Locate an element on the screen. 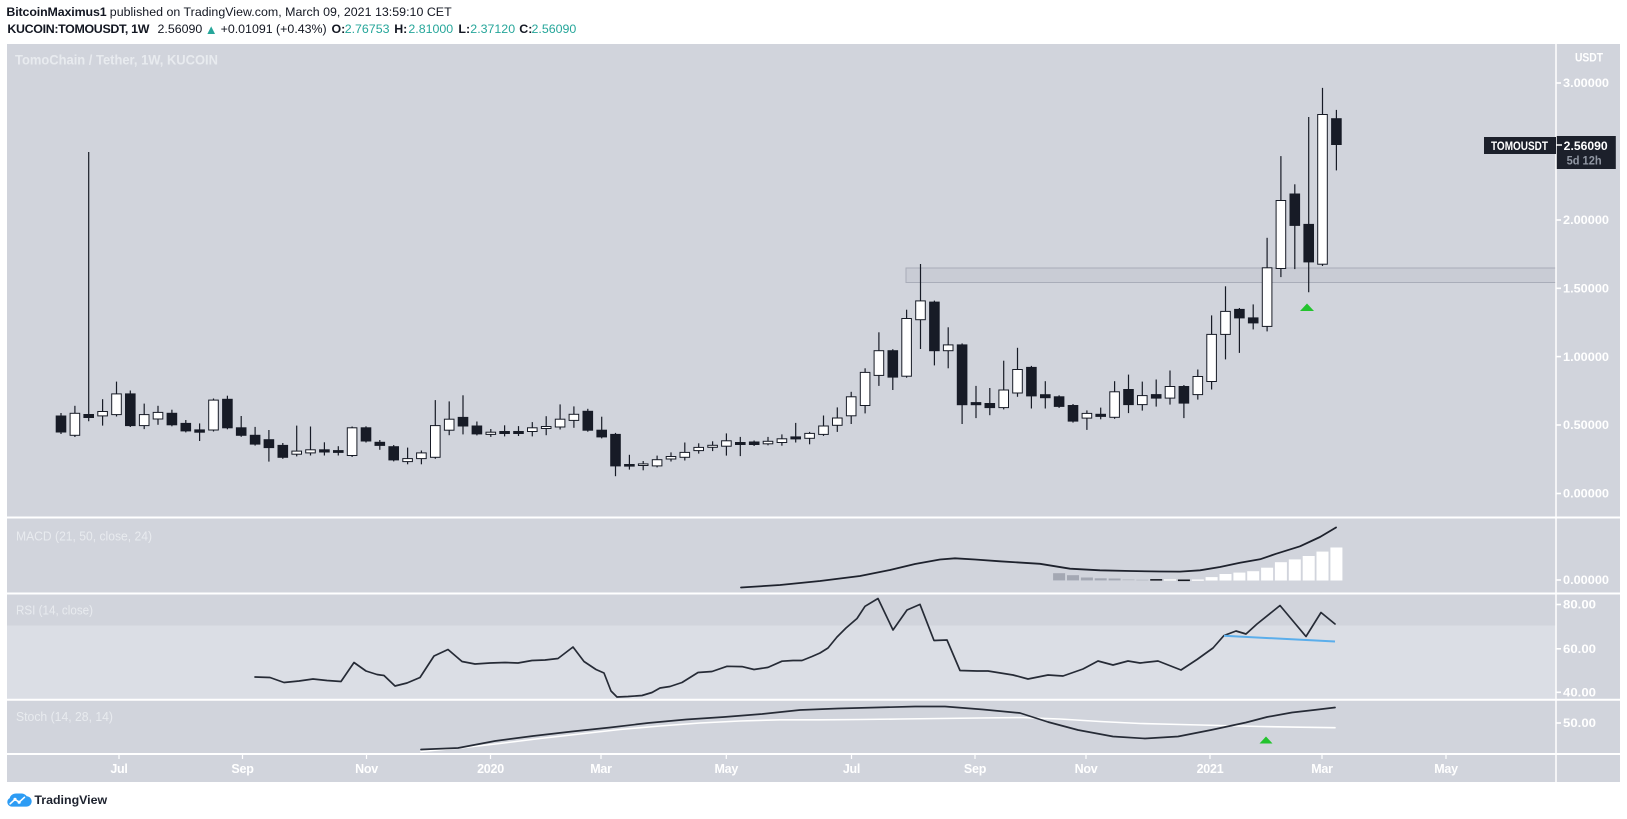 The height and width of the screenshot is (819, 1627). svg-text: 40.00 is located at coordinates (1579, 693).